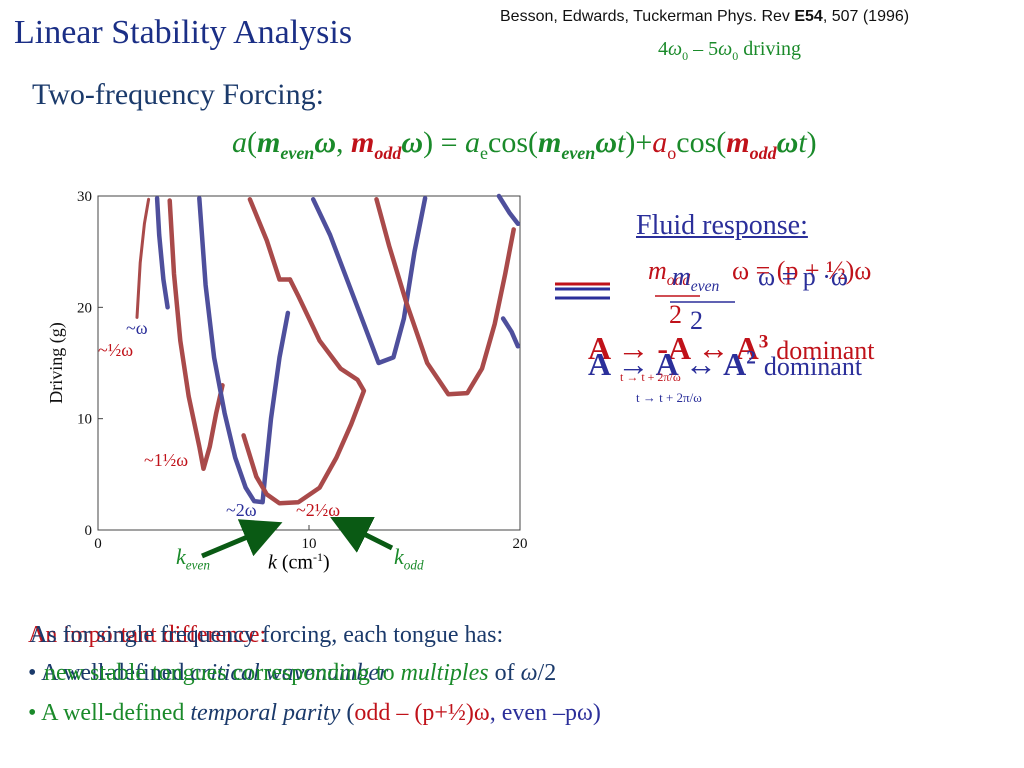 The image size is (1024, 768). What do you see at coordinates (703, 49) in the screenshot?
I see `driving-mid: – 5` at bounding box center [703, 49].